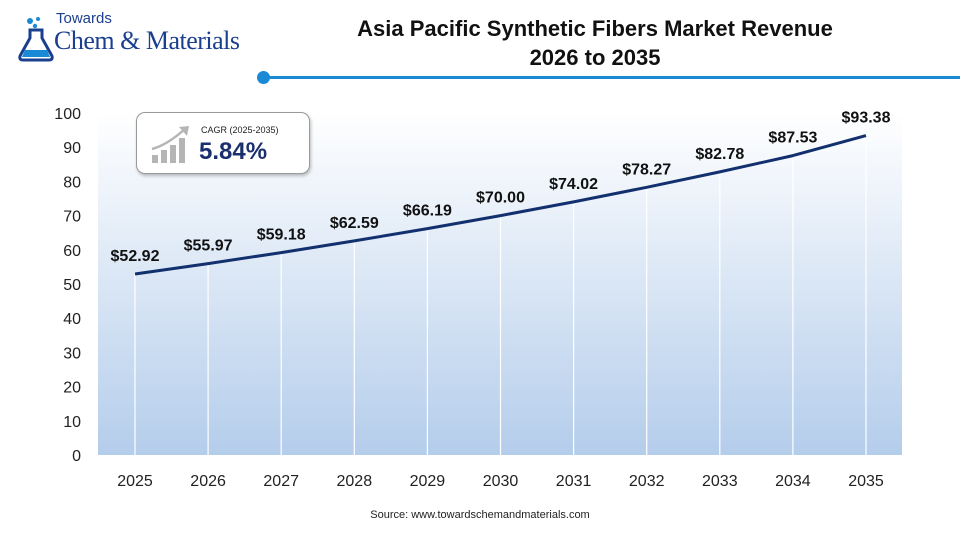 This screenshot has width=960, height=540. What do you see at coordinates (208, 246) in the screenshot?
I see `data-label: $55.97` at bounding box center [208, 246].